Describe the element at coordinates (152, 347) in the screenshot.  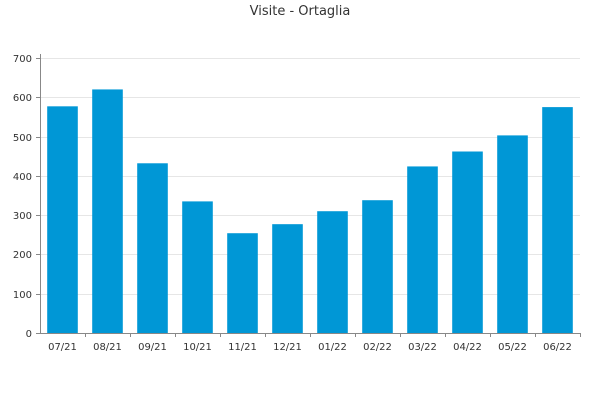
I see `x-tick-label: 09/21` at that location.